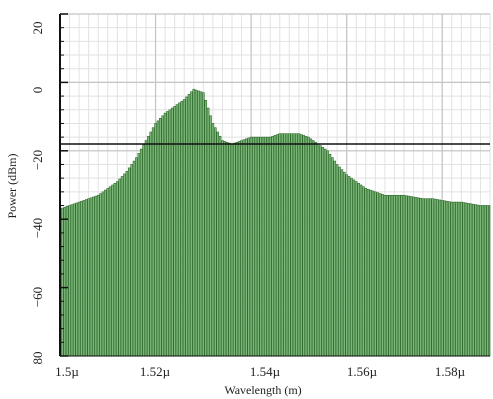 This screenshot has height=399, width=493. Describe the element at coordinates (37, 358) in the screenshot. I see `y-tick-label-5: 80` at that location.